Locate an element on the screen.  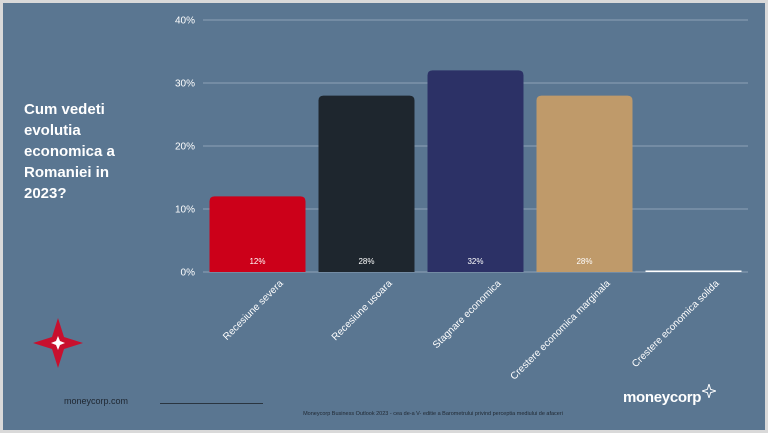
y-tick-label: 40% is located at coordinates (185, 21).